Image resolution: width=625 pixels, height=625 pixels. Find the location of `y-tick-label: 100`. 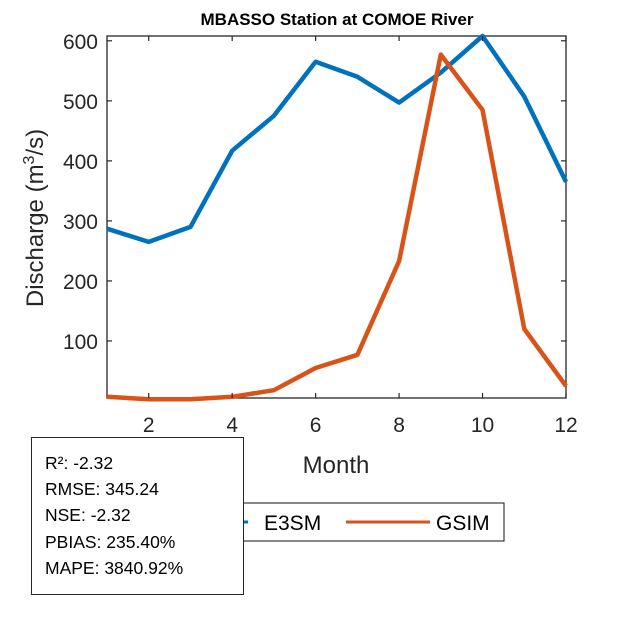

y-tick-label: 100 is located at coordinates (80, 342).